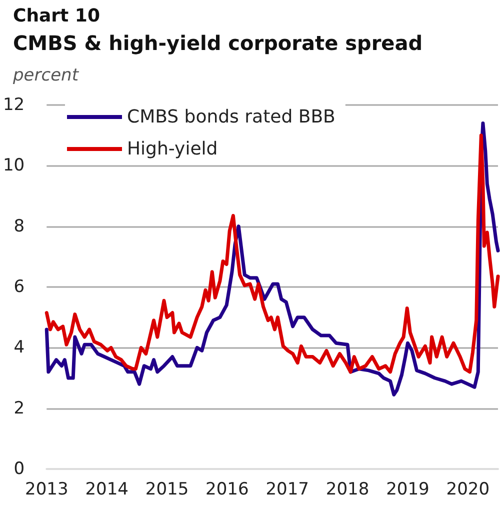 This screenshot has width=500, height=508. I want to click on y-tick-label: 8, so click(19, 226).